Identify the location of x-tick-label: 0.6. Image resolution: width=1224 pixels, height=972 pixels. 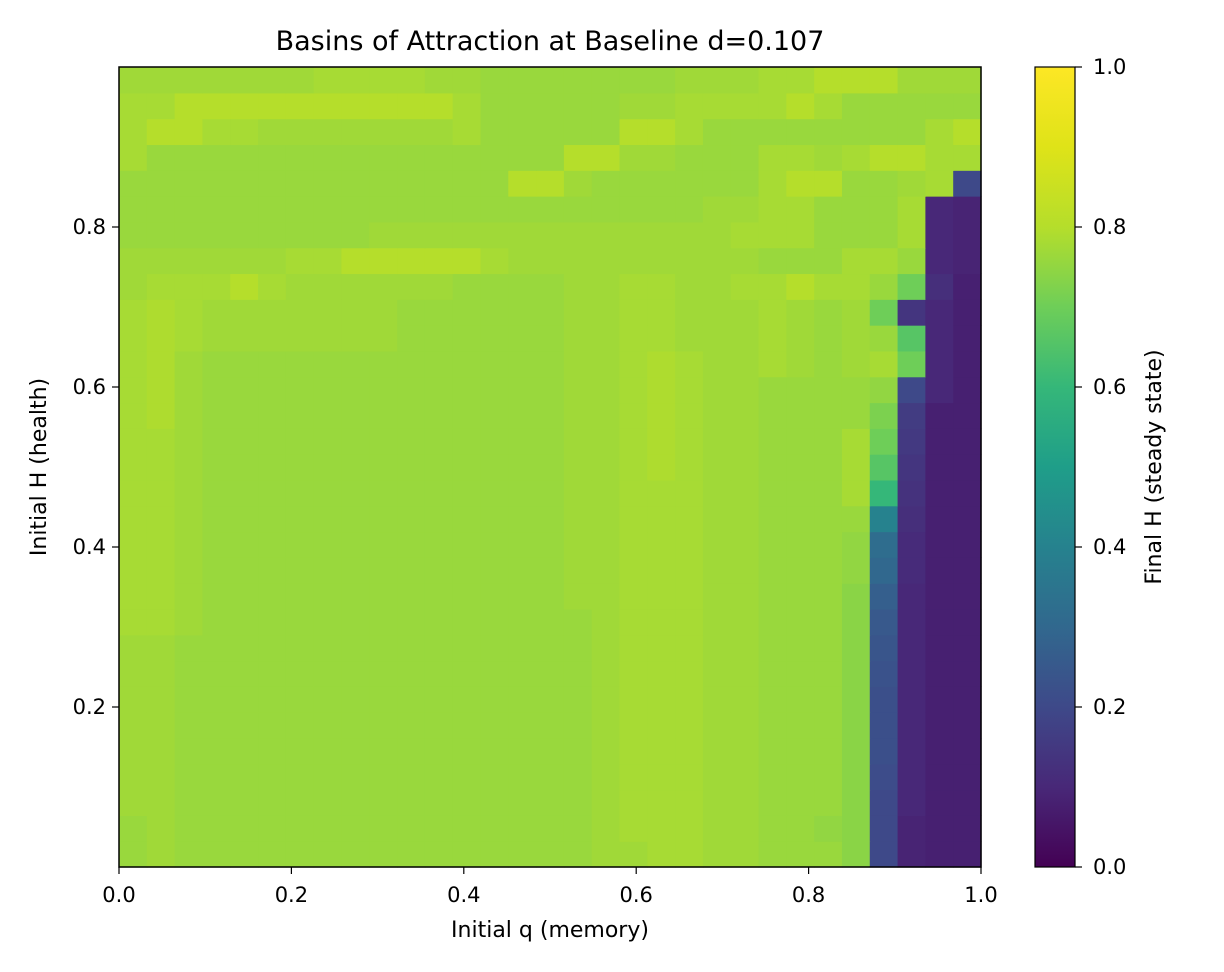
(635, 895).